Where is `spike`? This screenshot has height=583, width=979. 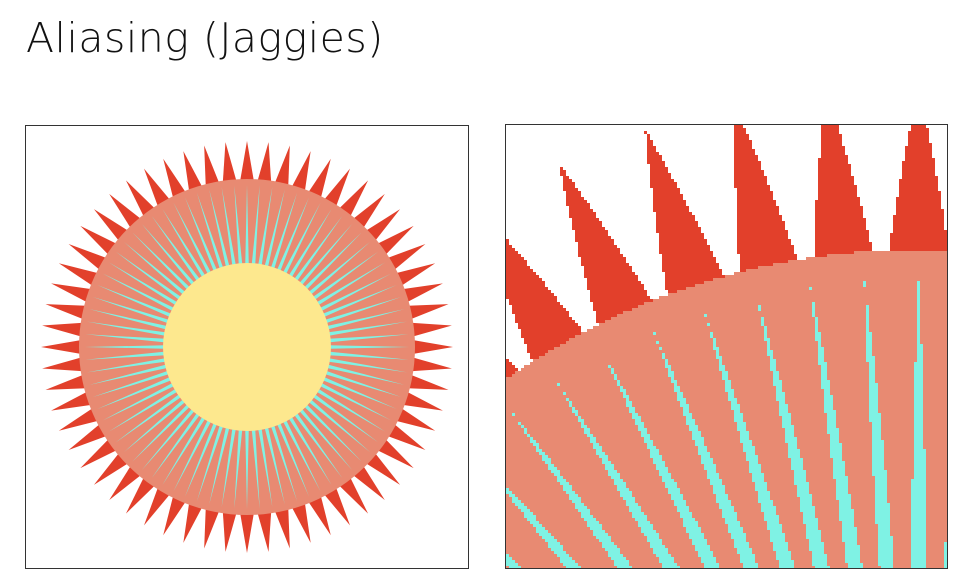
spike is located at coordinates (213, 525).